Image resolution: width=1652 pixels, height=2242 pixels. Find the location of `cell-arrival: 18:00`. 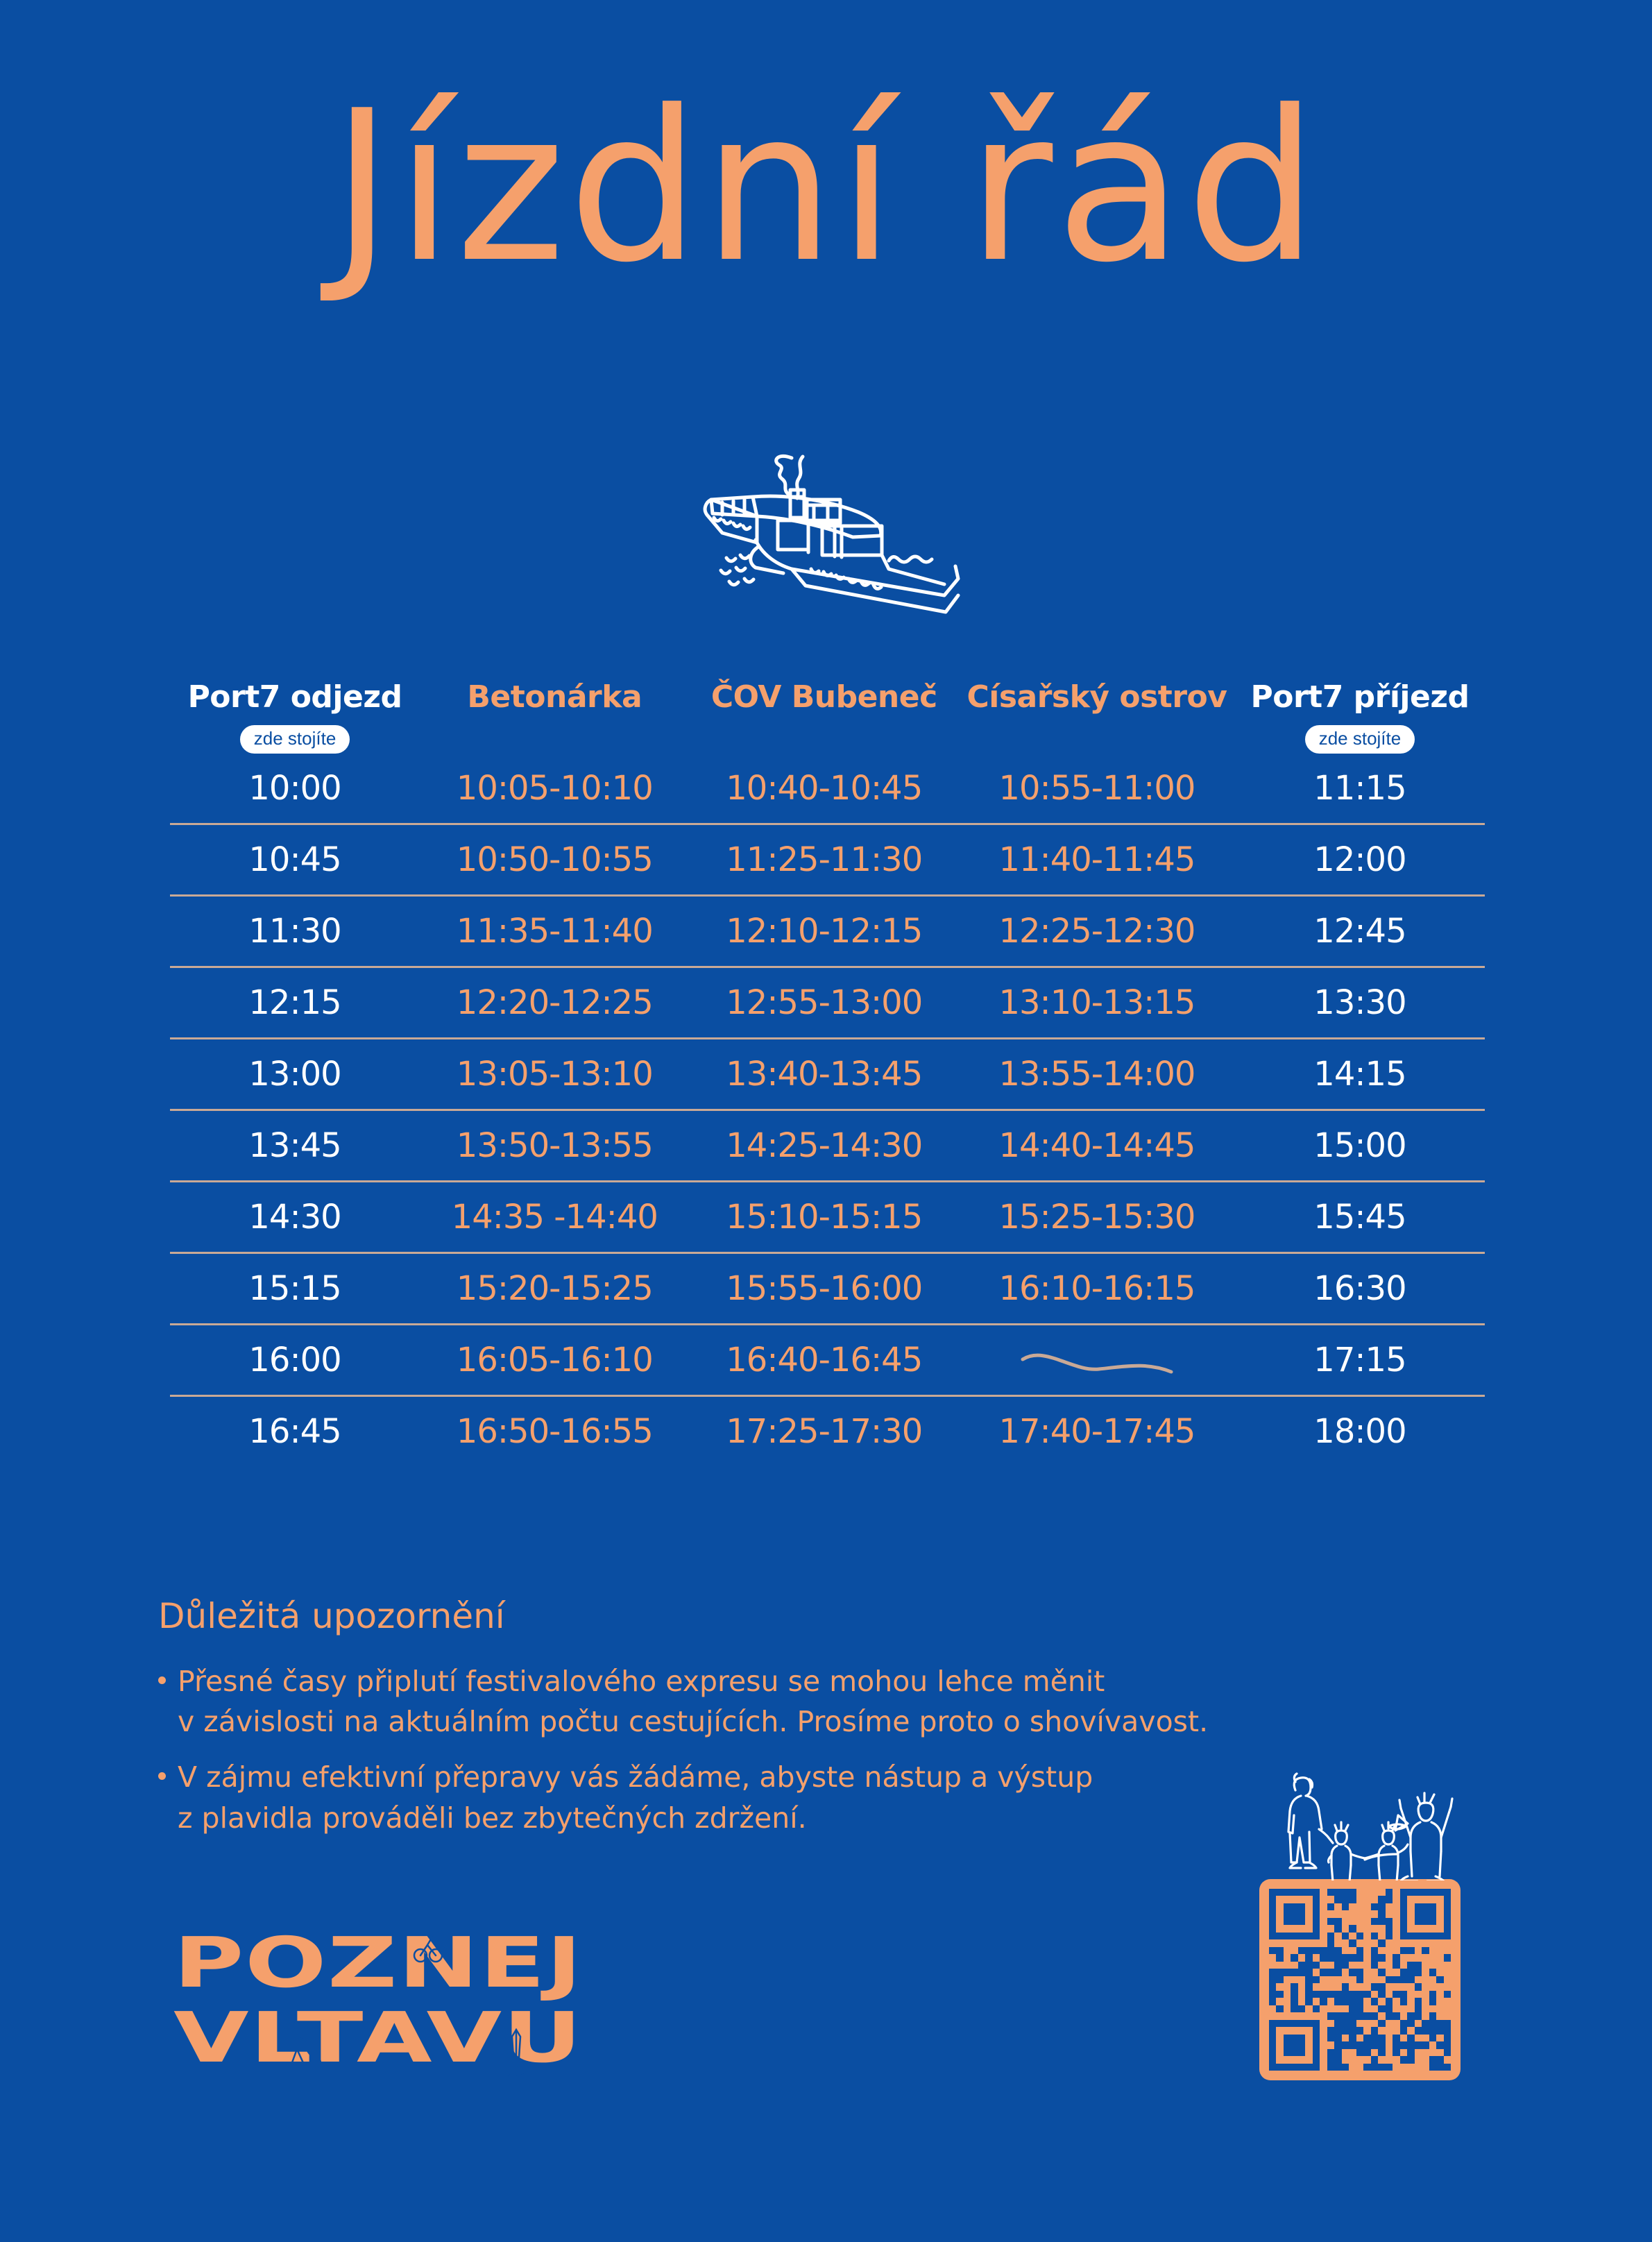

cell-arrival: 18:00 is located at coordinates (1359, 1431).